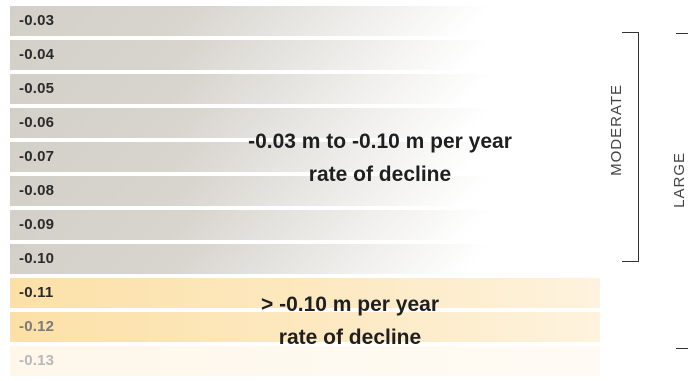  Describe the element at coordinates (37, 122) in the screenshot. I see `scale-band-label: -0.06` at that location.